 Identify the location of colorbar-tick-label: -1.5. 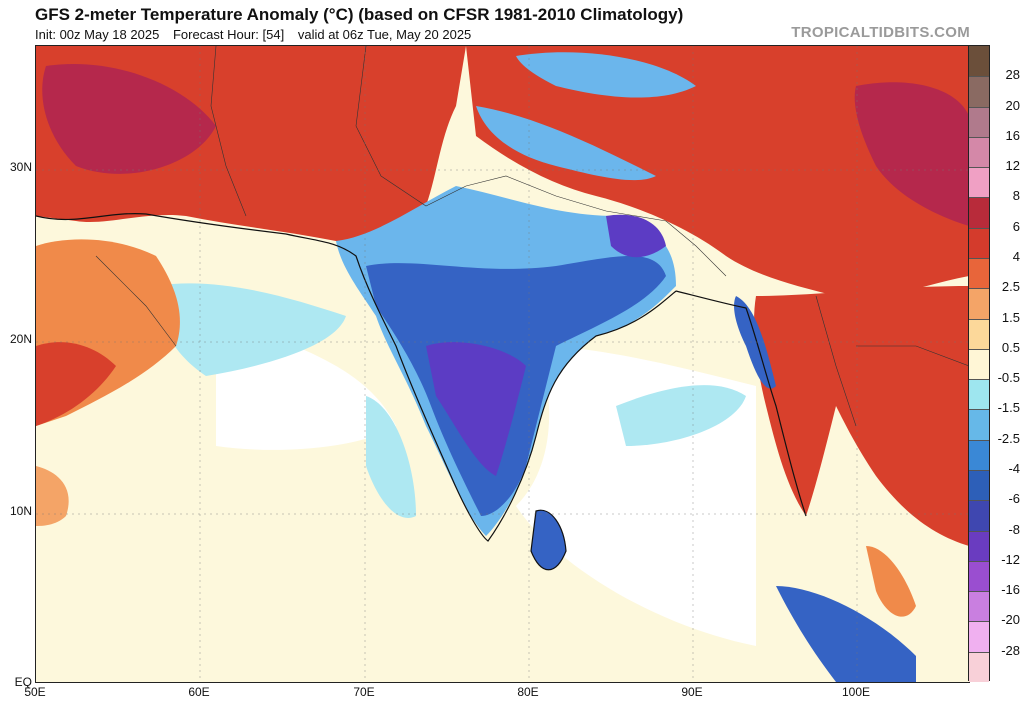
(1008, 408).